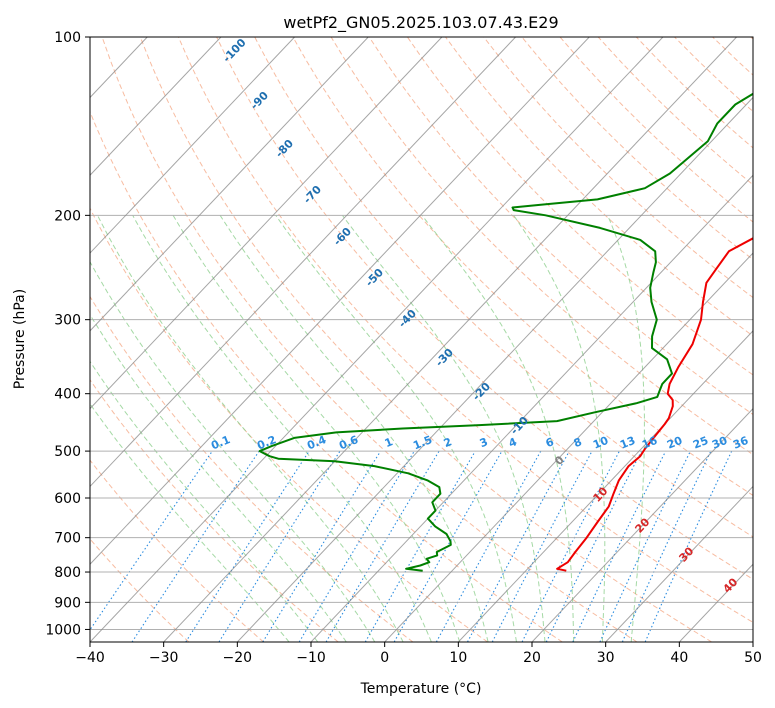 This screenshot has width=775, height=708. I want to click on isotherm-label: -30, so click(444, 358).